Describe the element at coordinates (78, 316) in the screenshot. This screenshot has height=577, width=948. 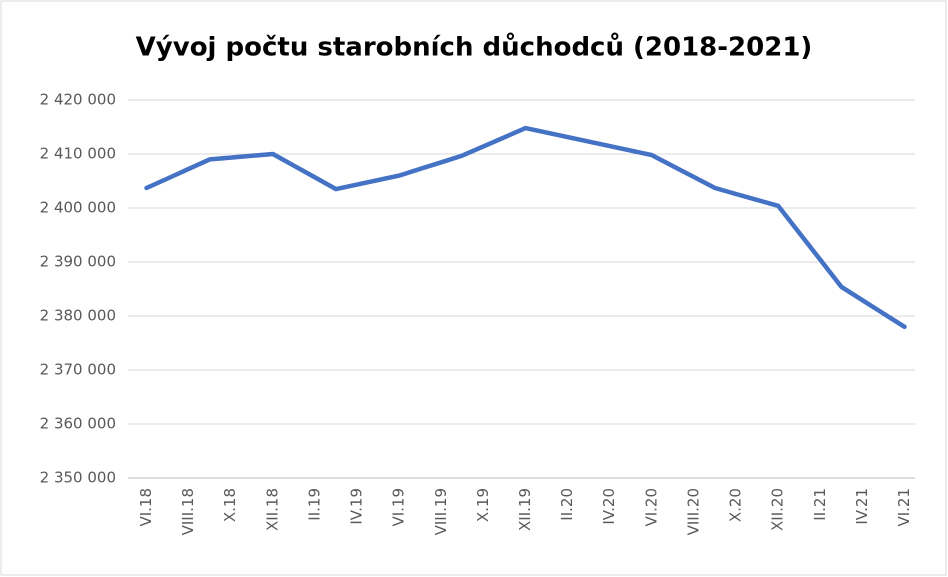
I see `y-tick-label: 2 380 000` at that location.